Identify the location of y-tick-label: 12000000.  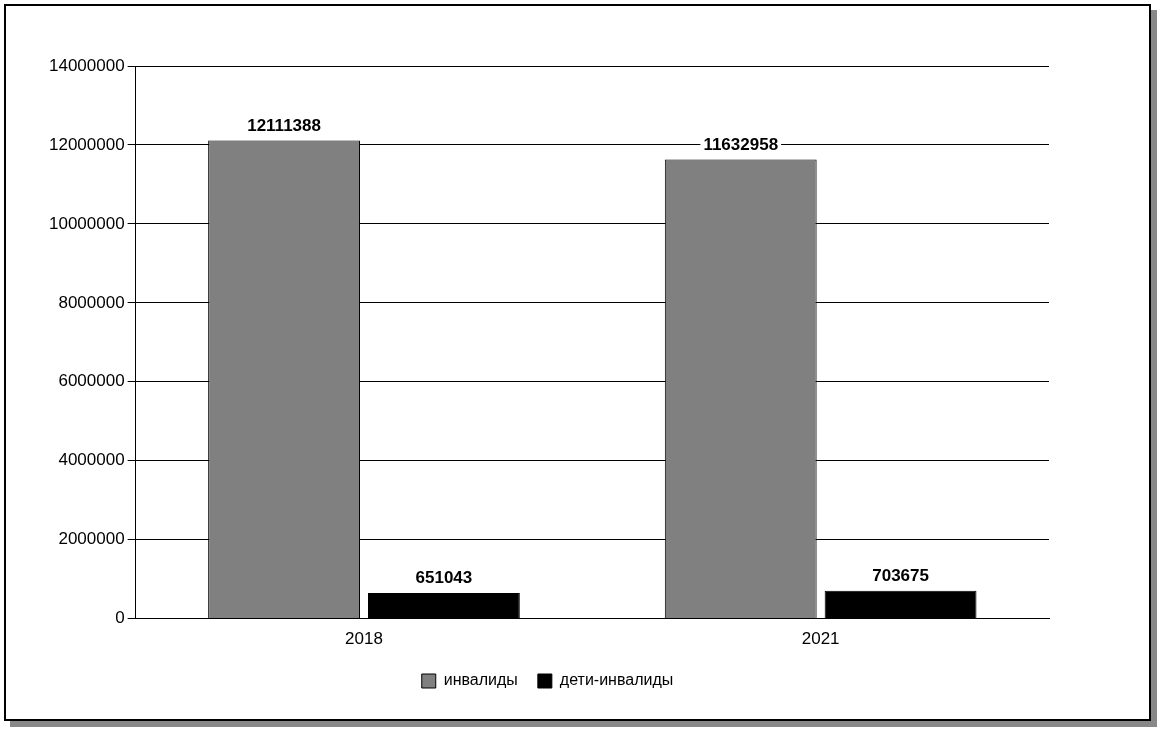
(87, 144).